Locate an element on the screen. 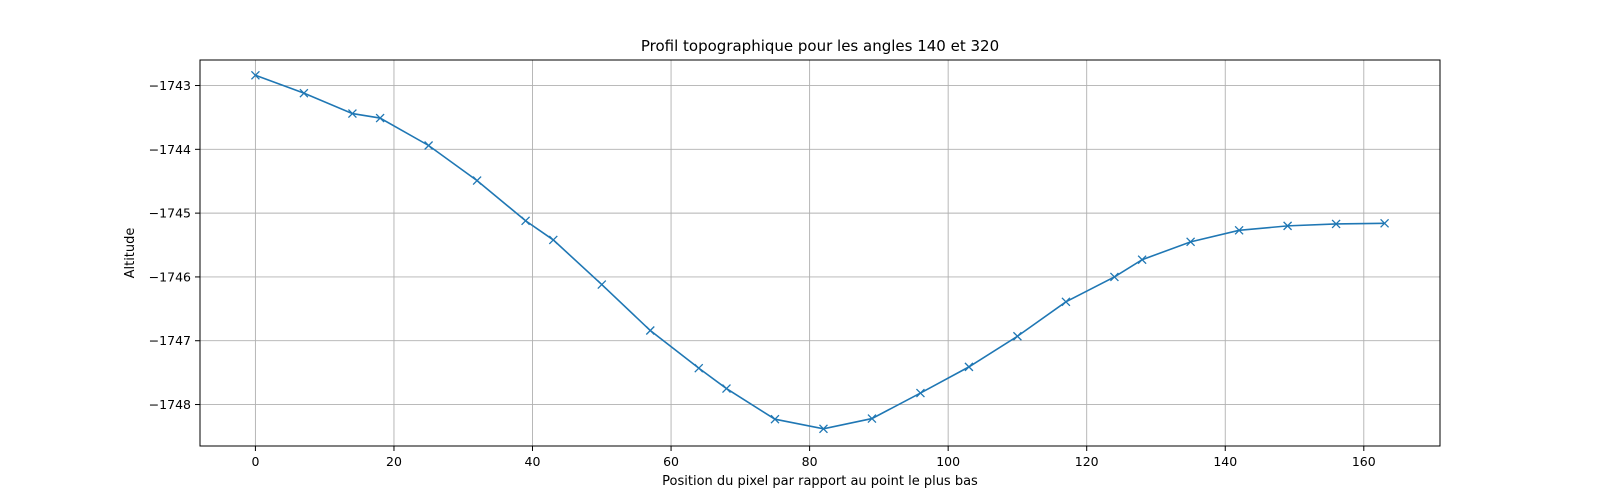 This screenshot has height=500, width=1600. x-tick-label: 120 is located at coordinates (1087, 461).